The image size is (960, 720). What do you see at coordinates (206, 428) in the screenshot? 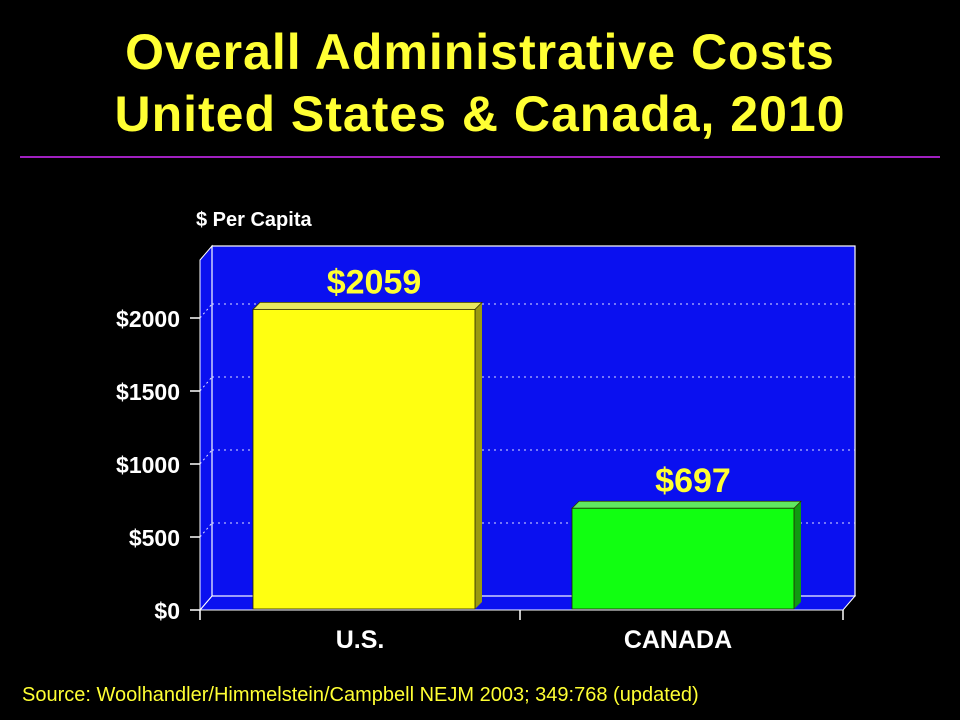
I see `plot-left-wall` at bounding box center [206, 428].